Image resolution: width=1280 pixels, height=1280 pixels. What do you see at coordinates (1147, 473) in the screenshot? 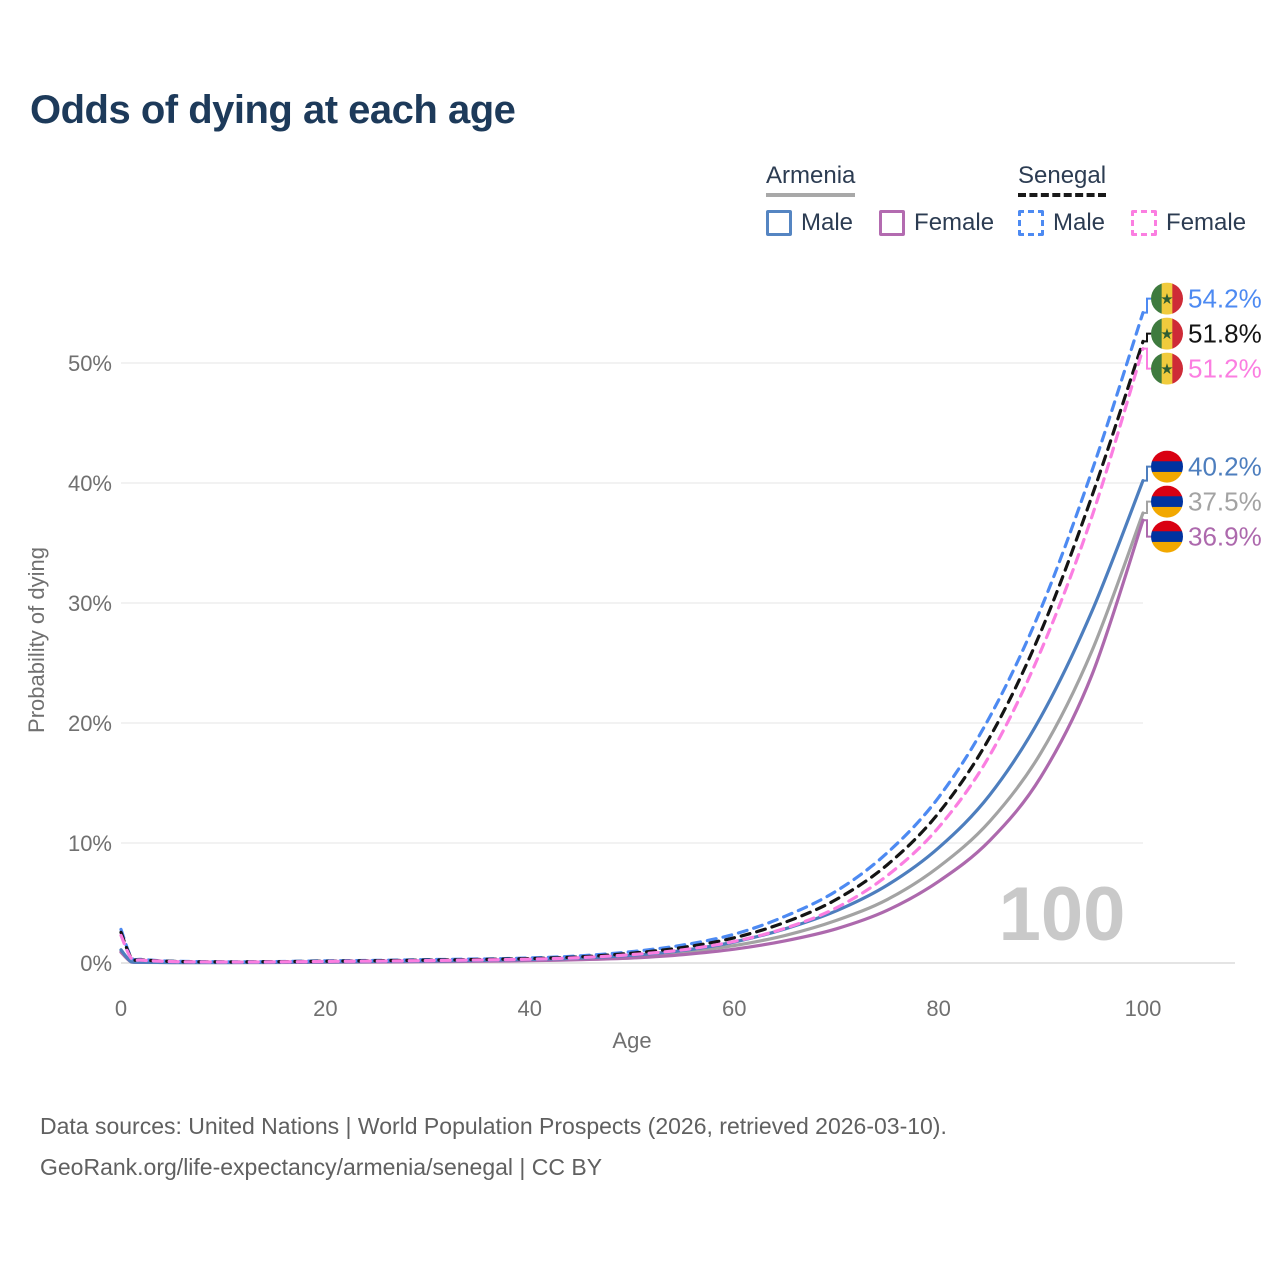
I see `label-connector-armenia-male` at bounding box center [1147, 473].